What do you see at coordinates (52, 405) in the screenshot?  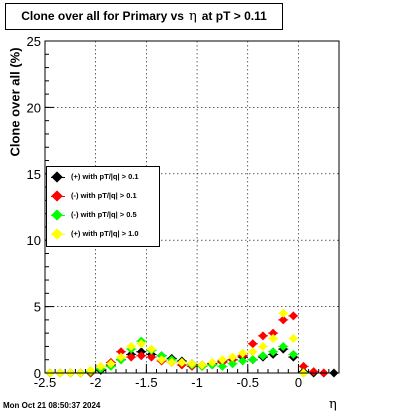 I see `timestamp: Mon Oct 21 08:50:37 2024` at bounding box center [52, 405].